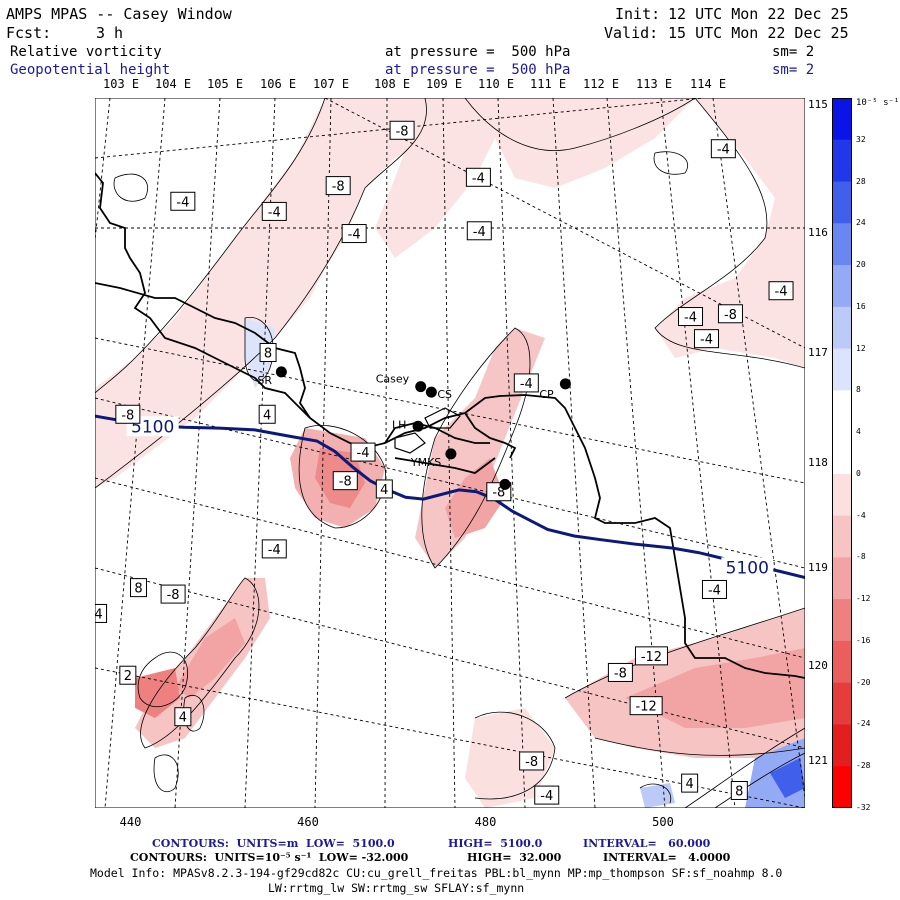 The height and width of the screenshot is (900, 900). I want to click on init-label: Init:, so click(638, 14).